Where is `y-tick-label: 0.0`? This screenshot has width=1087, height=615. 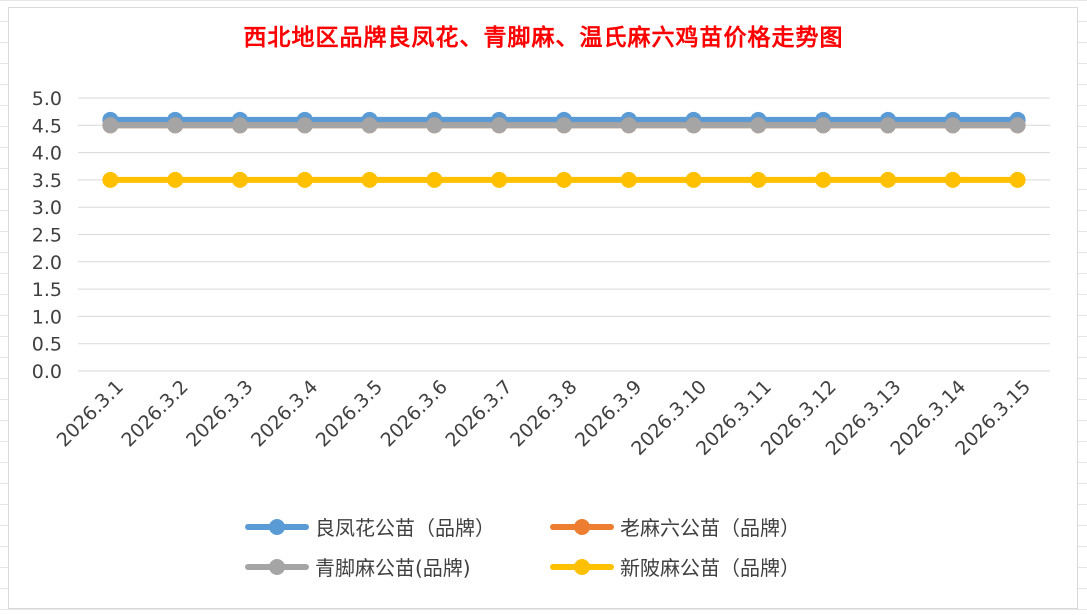 y-tick-label: 0.0 is located at coordinates (47, 372).